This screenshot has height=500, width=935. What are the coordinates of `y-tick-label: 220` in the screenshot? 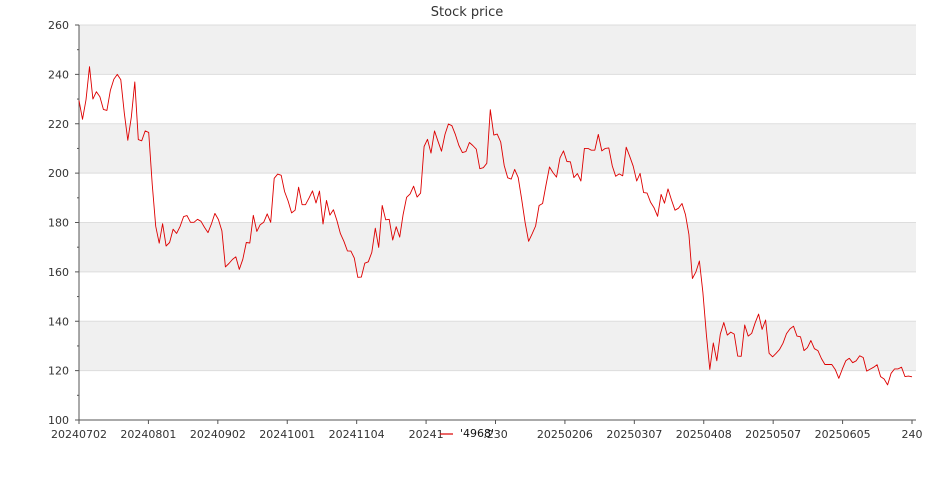 It's located at (58, 124).